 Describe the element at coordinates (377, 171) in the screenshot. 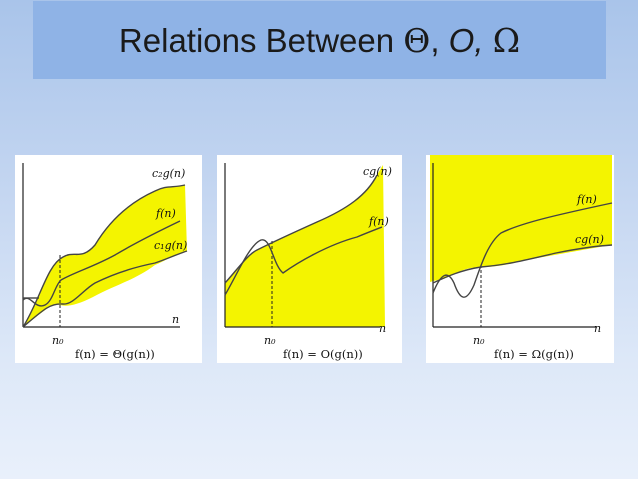

I see `big-o-cg-label: cg(n)` at that location.